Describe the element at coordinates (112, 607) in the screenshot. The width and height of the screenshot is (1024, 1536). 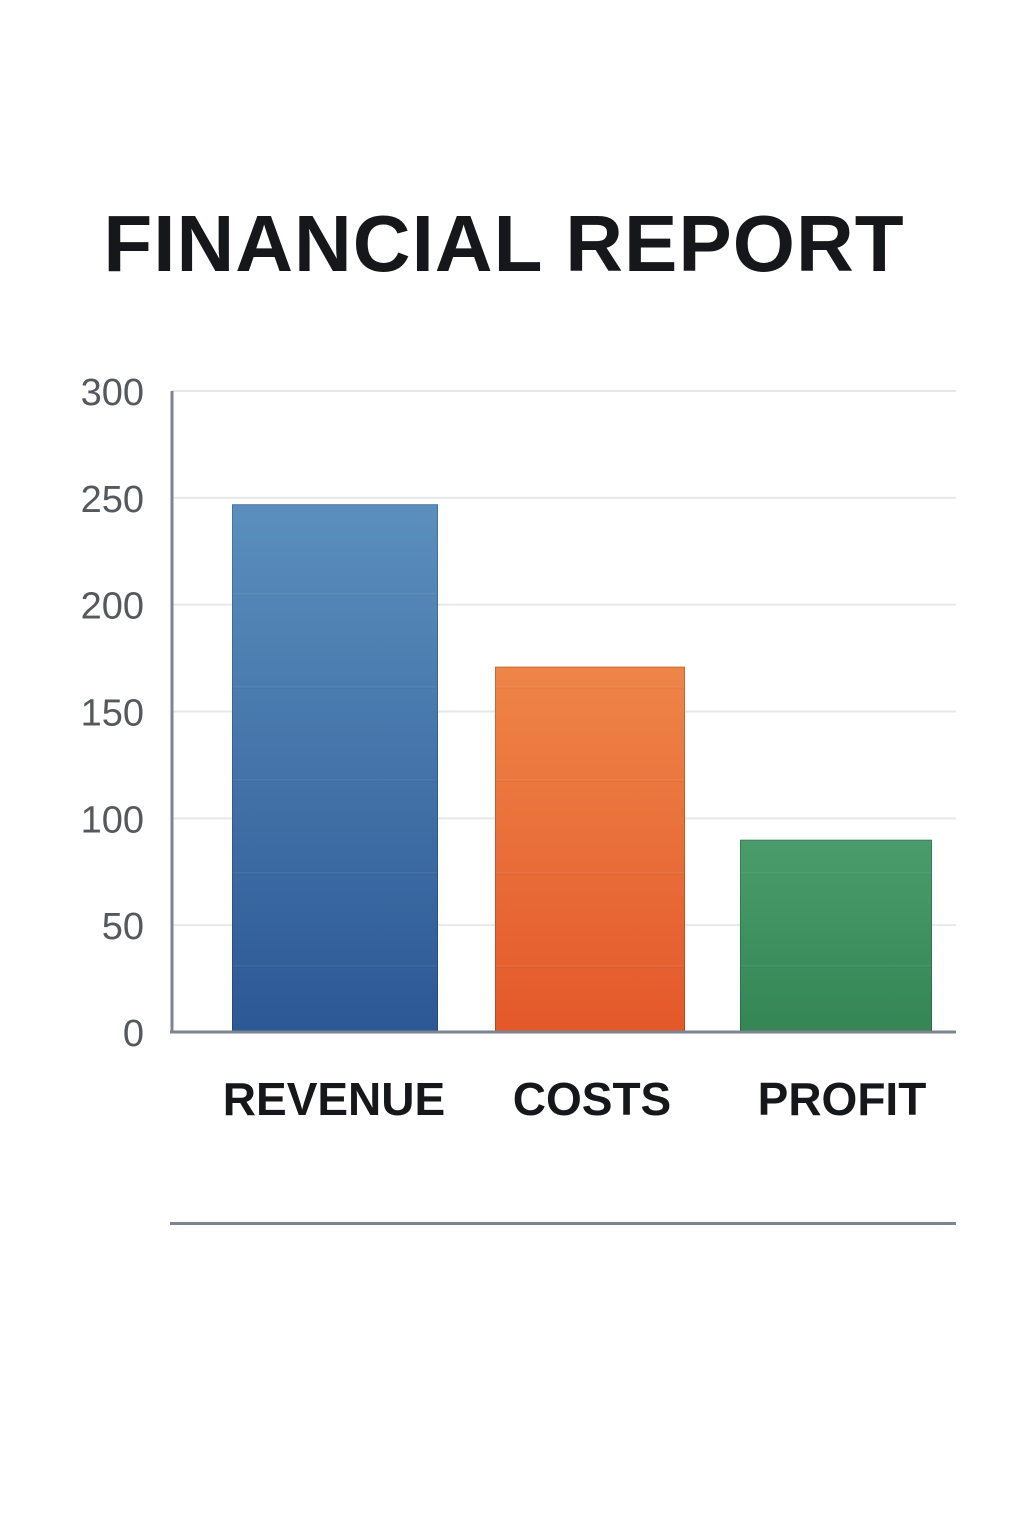
I see `y-tick-label-200: 200` at that location.